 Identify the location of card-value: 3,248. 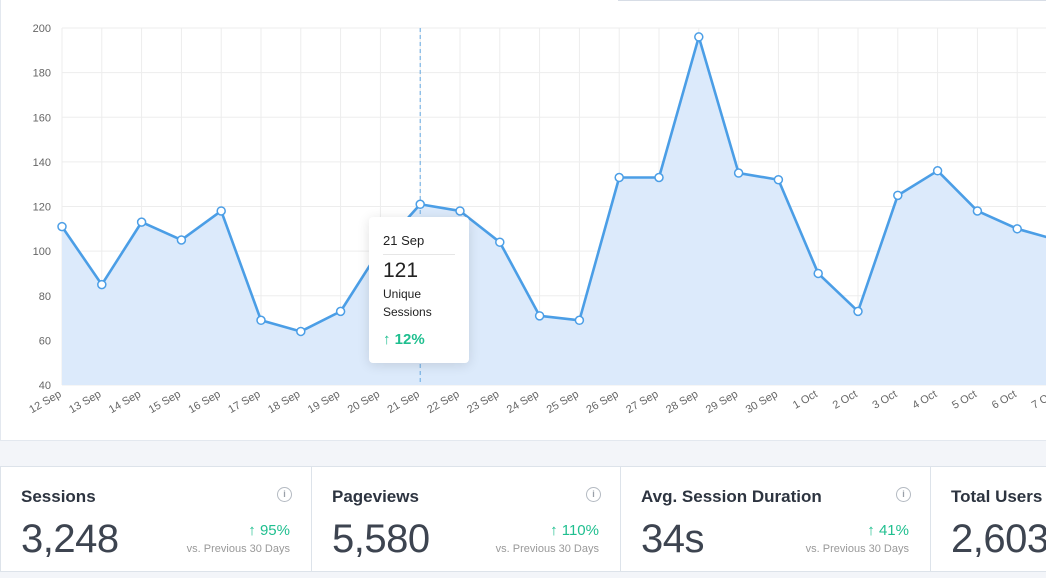
(70, 539).